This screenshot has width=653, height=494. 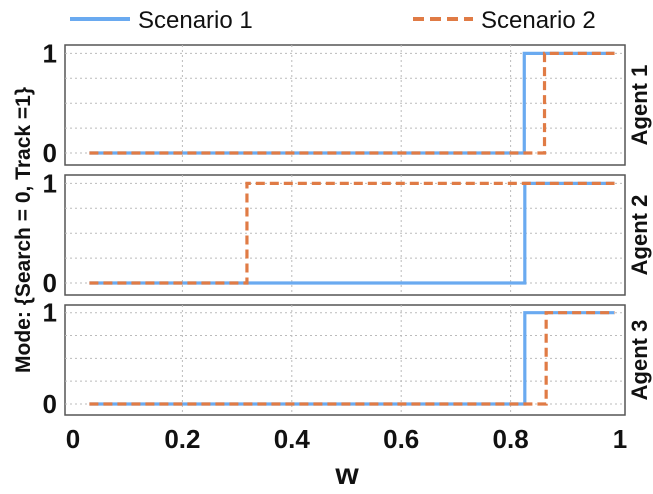 What do you see at coordinates (538, 20) in the screenshot?
I see `legend-label-scenario-2: Scenario 2` at bounding box center [538, 20].